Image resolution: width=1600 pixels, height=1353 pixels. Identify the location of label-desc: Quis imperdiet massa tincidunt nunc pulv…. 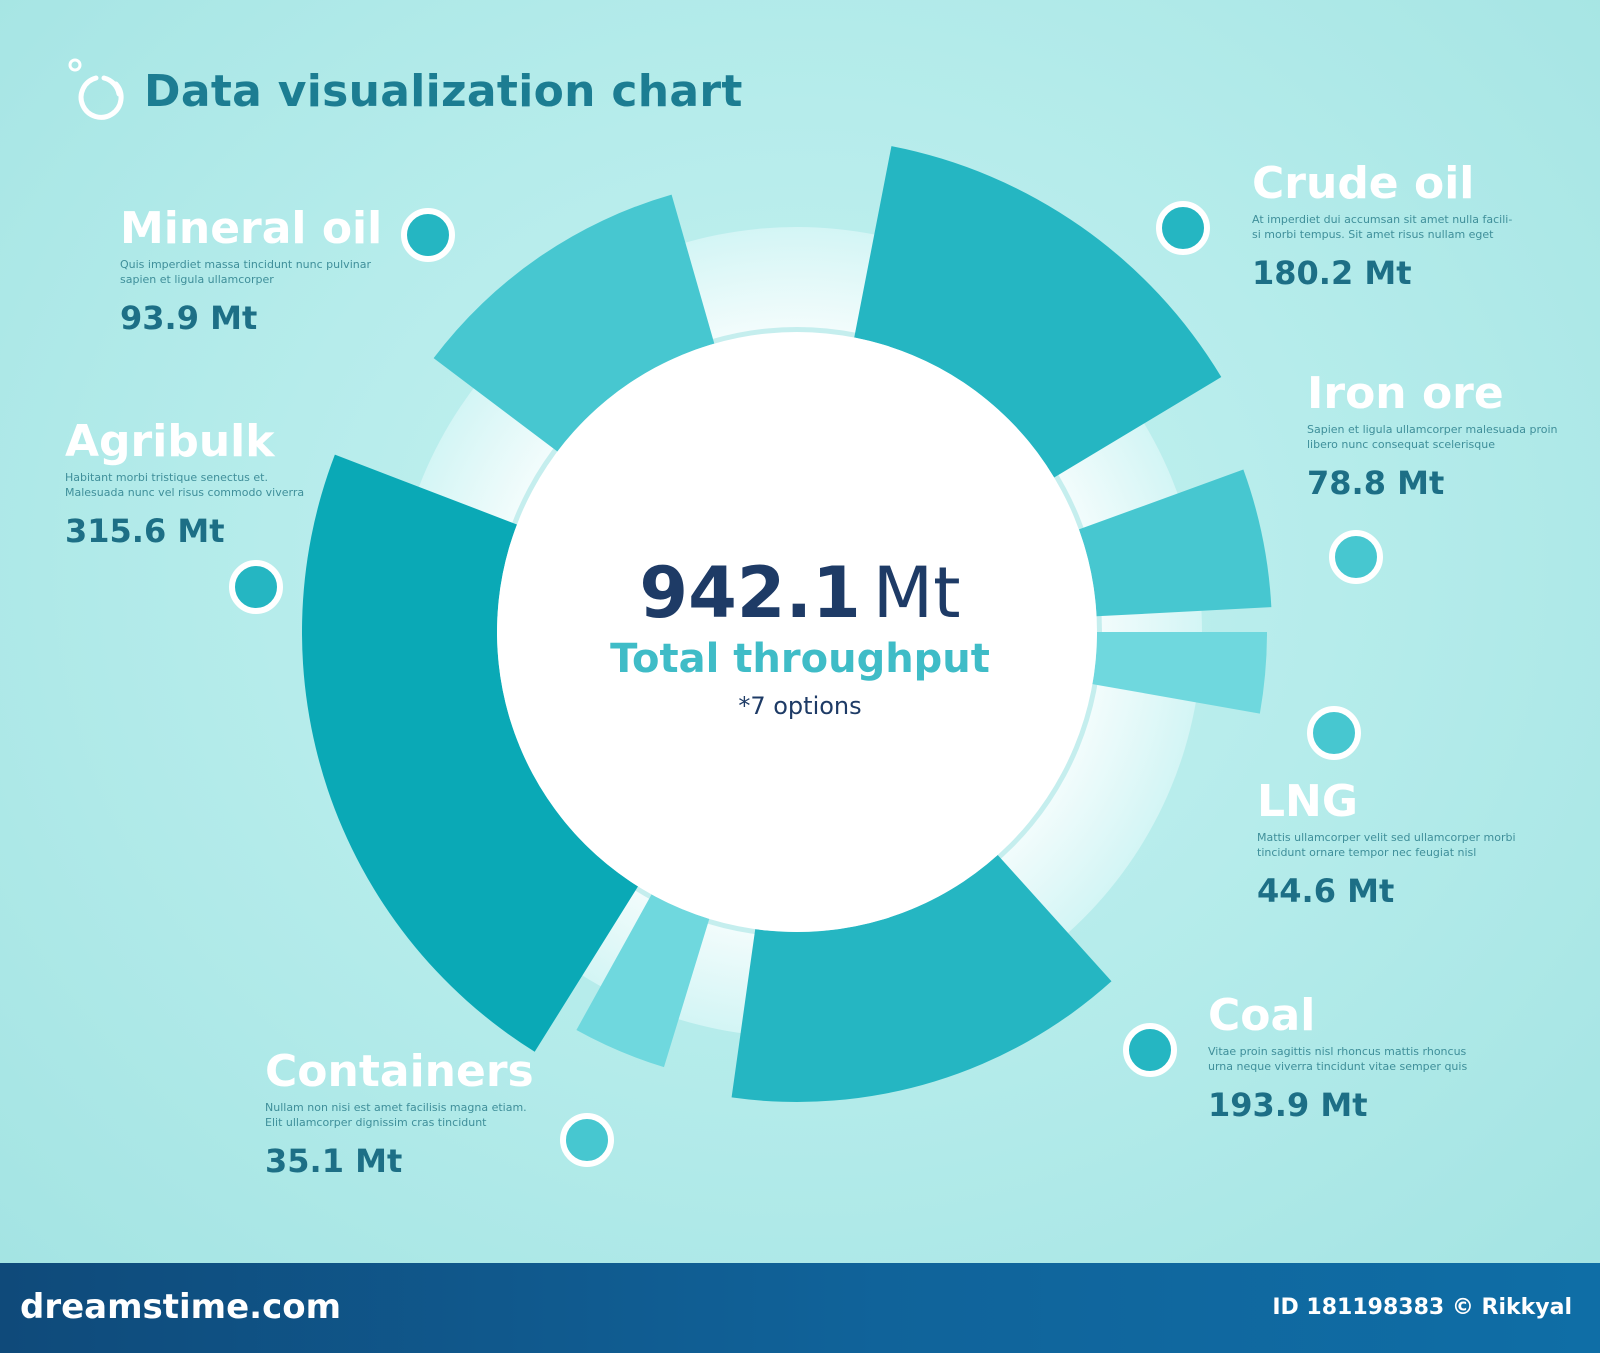
(245, 272).